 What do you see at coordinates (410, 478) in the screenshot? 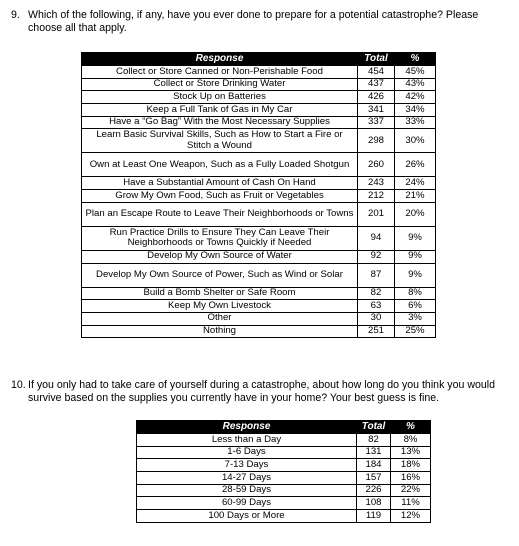
I see `percent-cell: 16%` at bounding box center [410, 478].